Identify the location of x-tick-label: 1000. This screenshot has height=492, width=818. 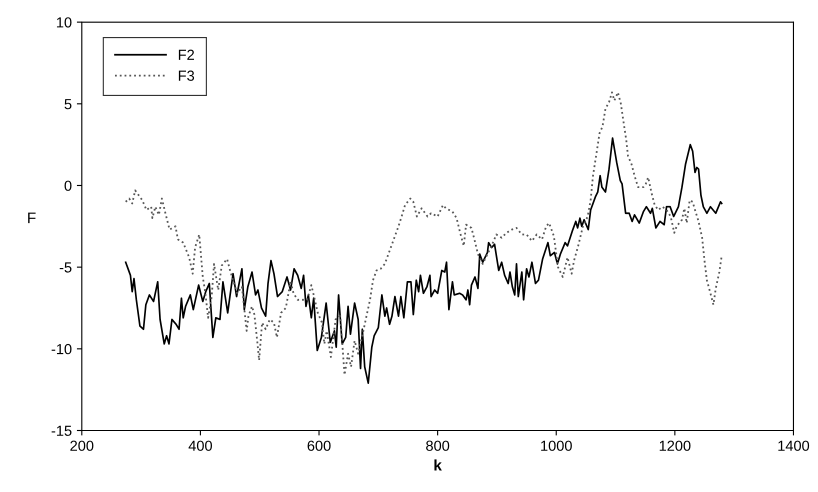
(556, 445).